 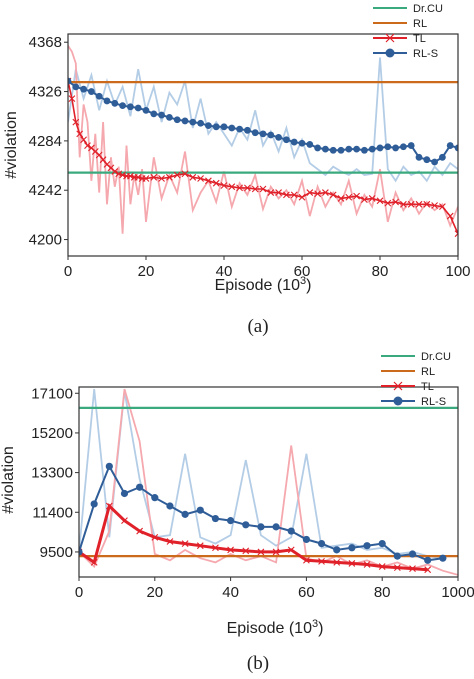 I want to click on chart-b-legend: Dr.CU RL TL RL-S, so click(x=416, y=379).